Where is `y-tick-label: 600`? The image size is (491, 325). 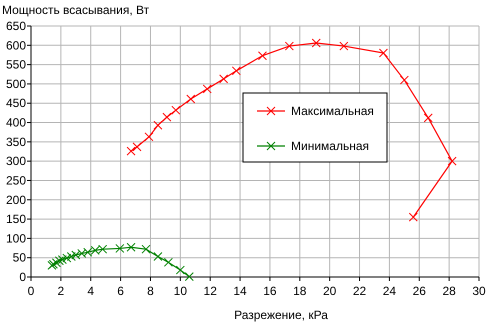 y-tick-label: 600 is located at coordinates (16, 45).